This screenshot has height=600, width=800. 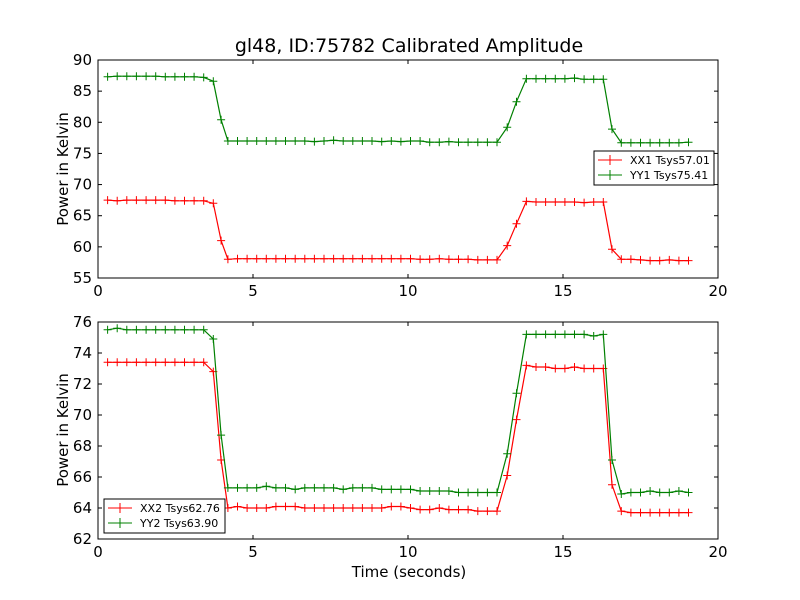 I want to click on bottom-legend-xx2-label: XX2 Tsys62.76, so click(x=180, y=508).